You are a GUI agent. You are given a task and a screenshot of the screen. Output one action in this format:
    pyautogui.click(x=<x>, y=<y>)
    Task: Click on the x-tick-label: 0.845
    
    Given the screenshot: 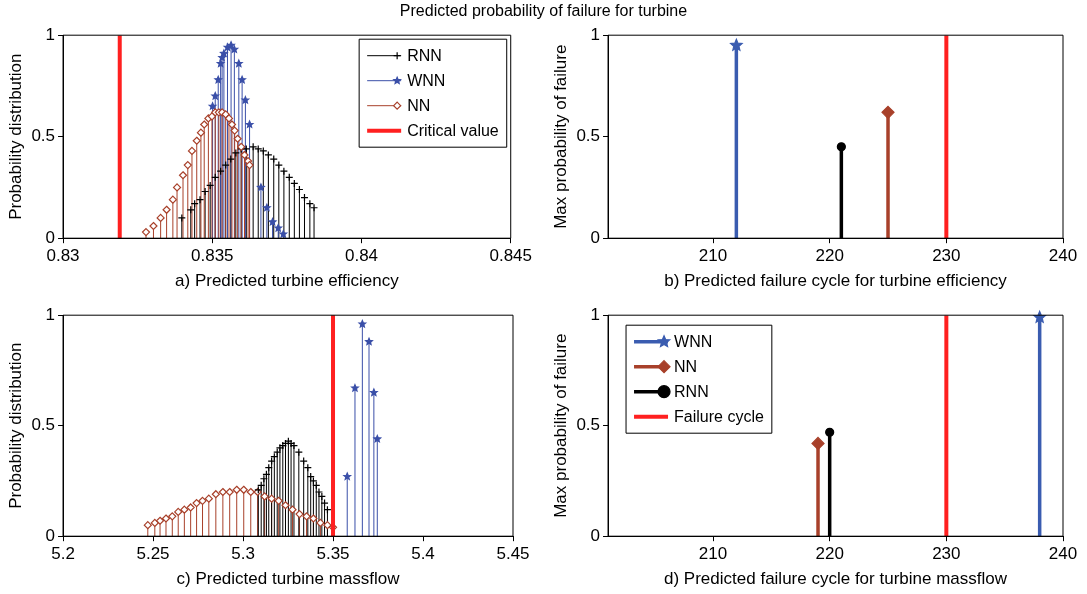 What is the action you would take?
    pyautogui.click(x=510, y=256)
    